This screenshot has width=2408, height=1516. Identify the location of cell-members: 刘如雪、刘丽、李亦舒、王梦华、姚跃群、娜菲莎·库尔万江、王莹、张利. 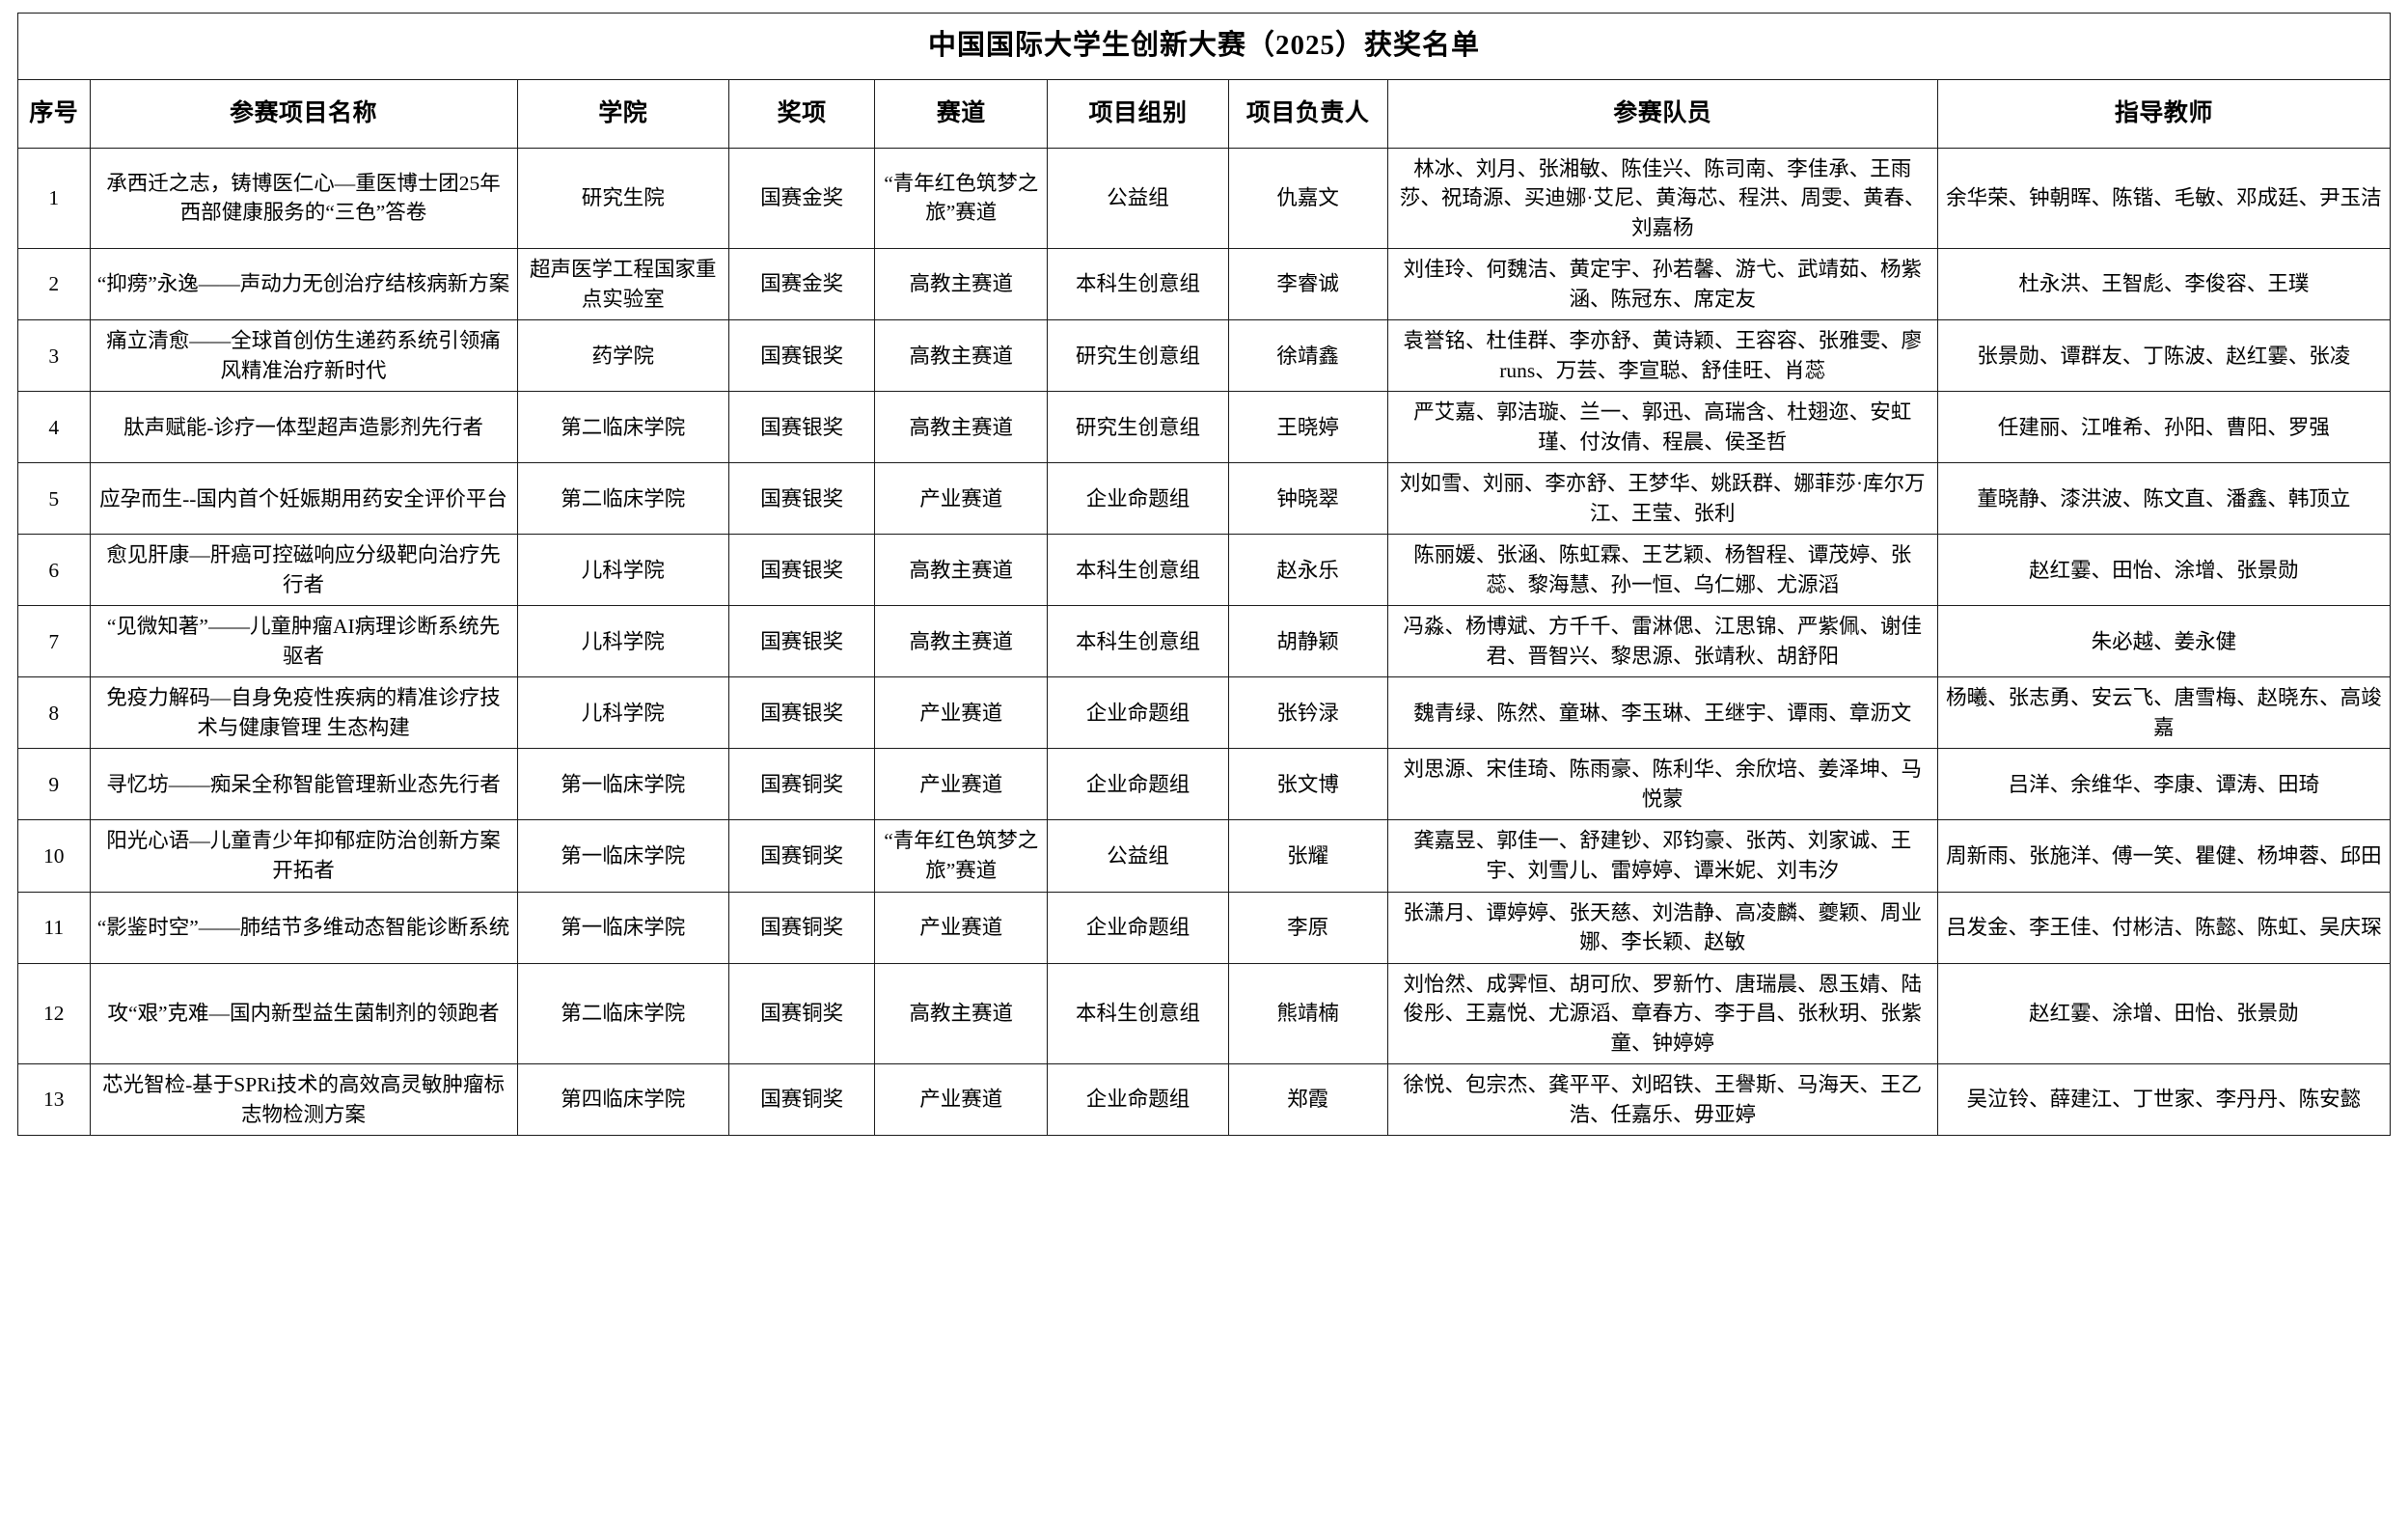
(1662, 499).